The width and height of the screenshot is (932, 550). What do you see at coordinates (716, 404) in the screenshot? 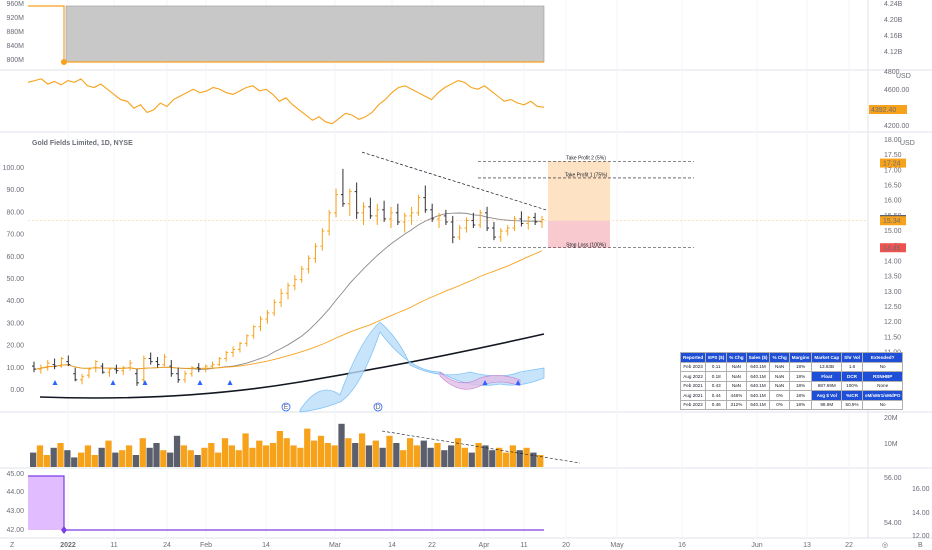
I see `table-cell: 0.46` at bounding box center [716, 404].